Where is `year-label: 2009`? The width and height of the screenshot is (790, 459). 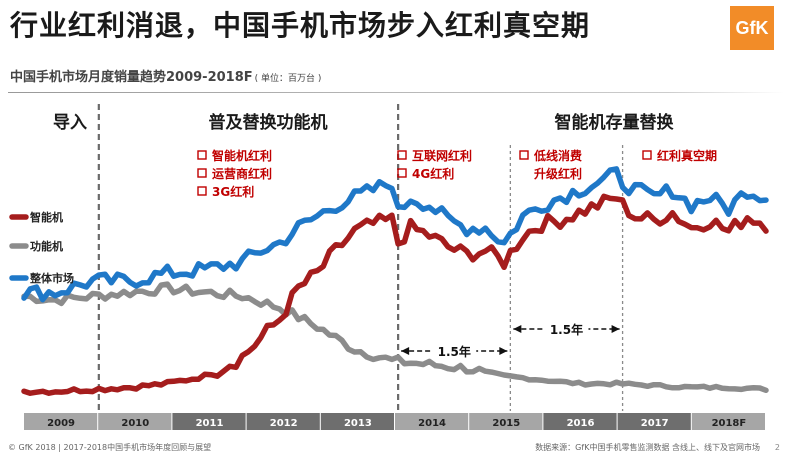 year-label: 2009 is located at coordinates (61, 423).